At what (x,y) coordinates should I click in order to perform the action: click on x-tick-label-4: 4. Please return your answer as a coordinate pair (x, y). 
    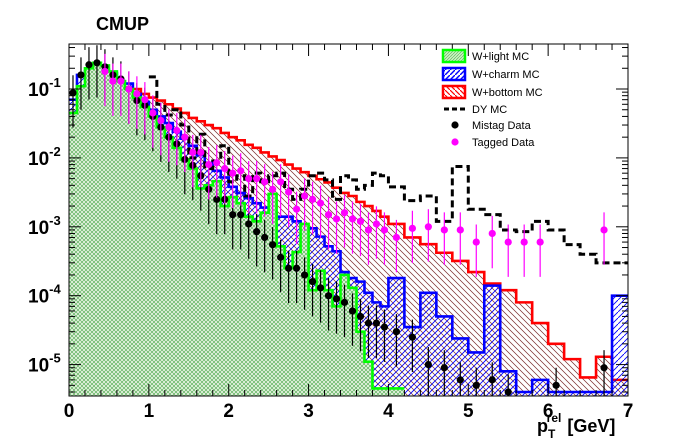
    Looking at the image, I should click on (388, 411).